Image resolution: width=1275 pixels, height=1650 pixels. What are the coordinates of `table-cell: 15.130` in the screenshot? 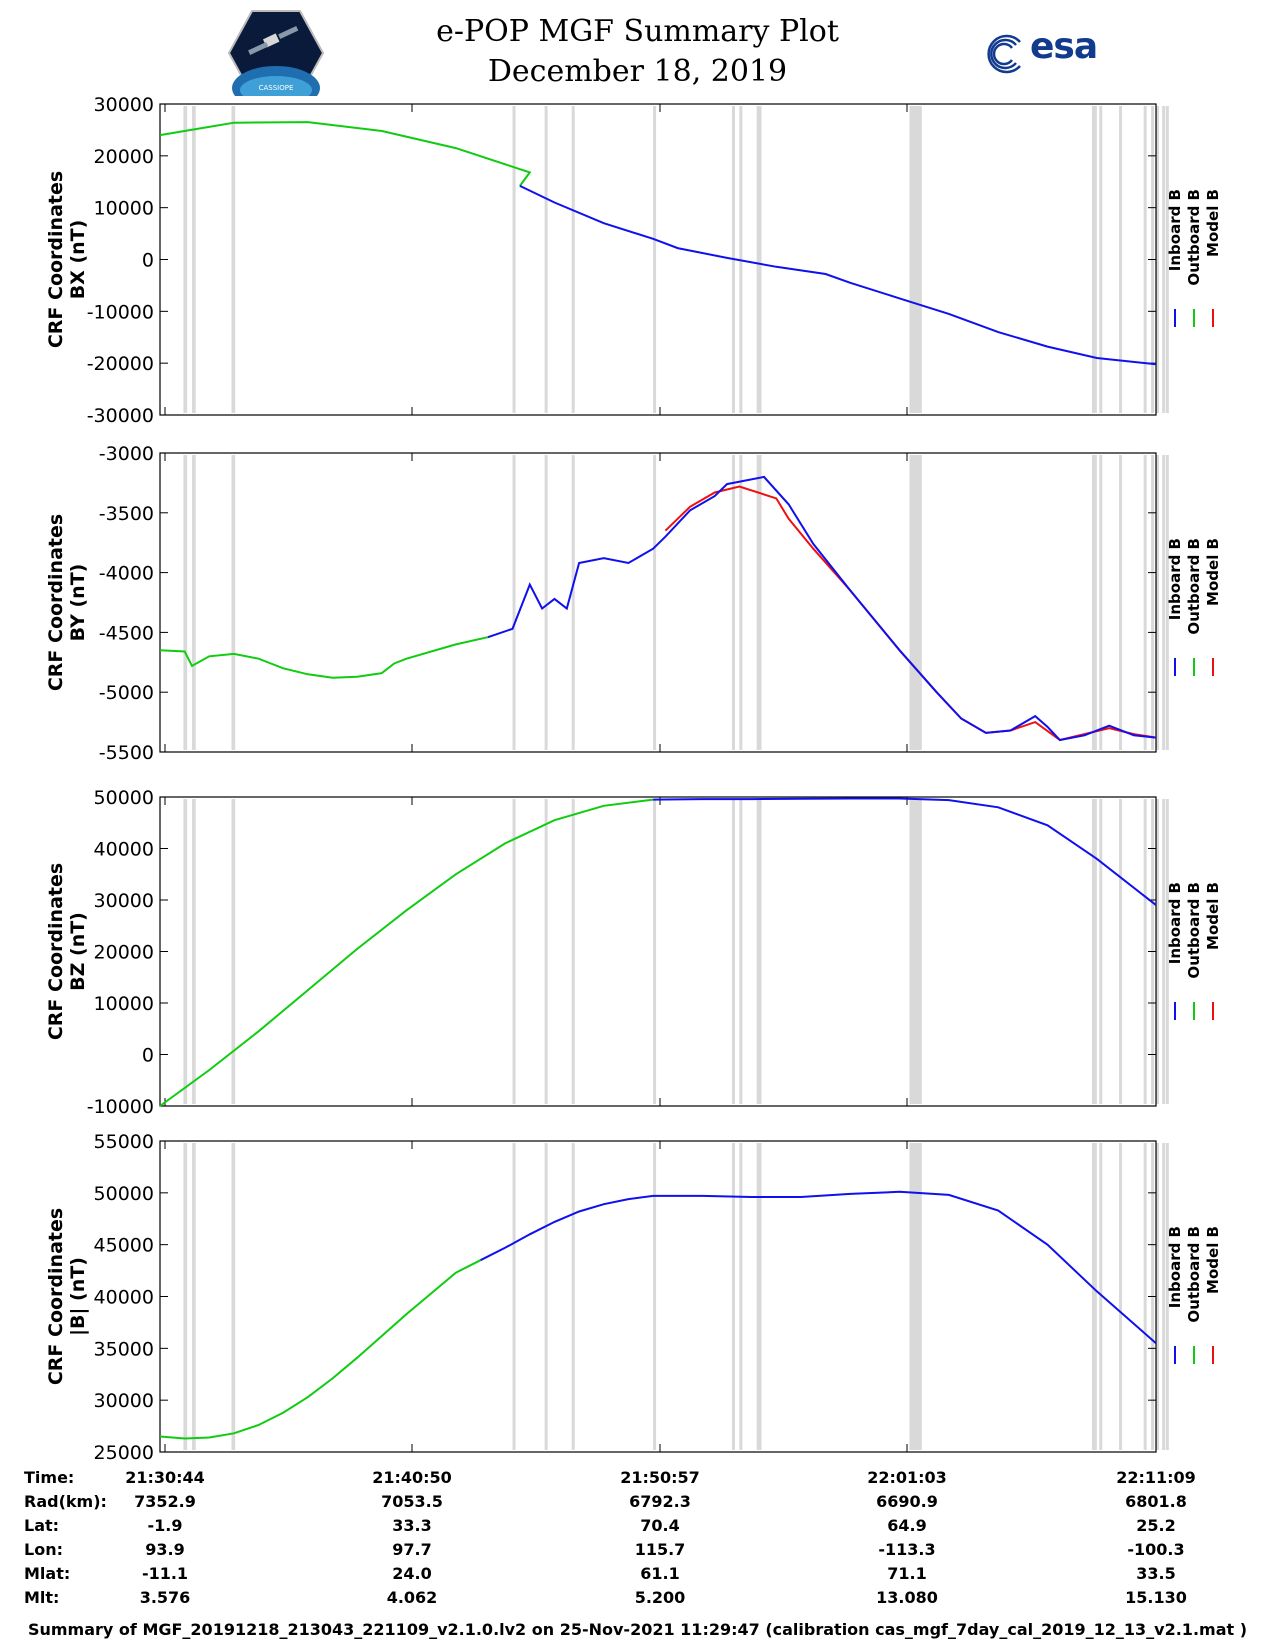 It's located at (1156, 1597).